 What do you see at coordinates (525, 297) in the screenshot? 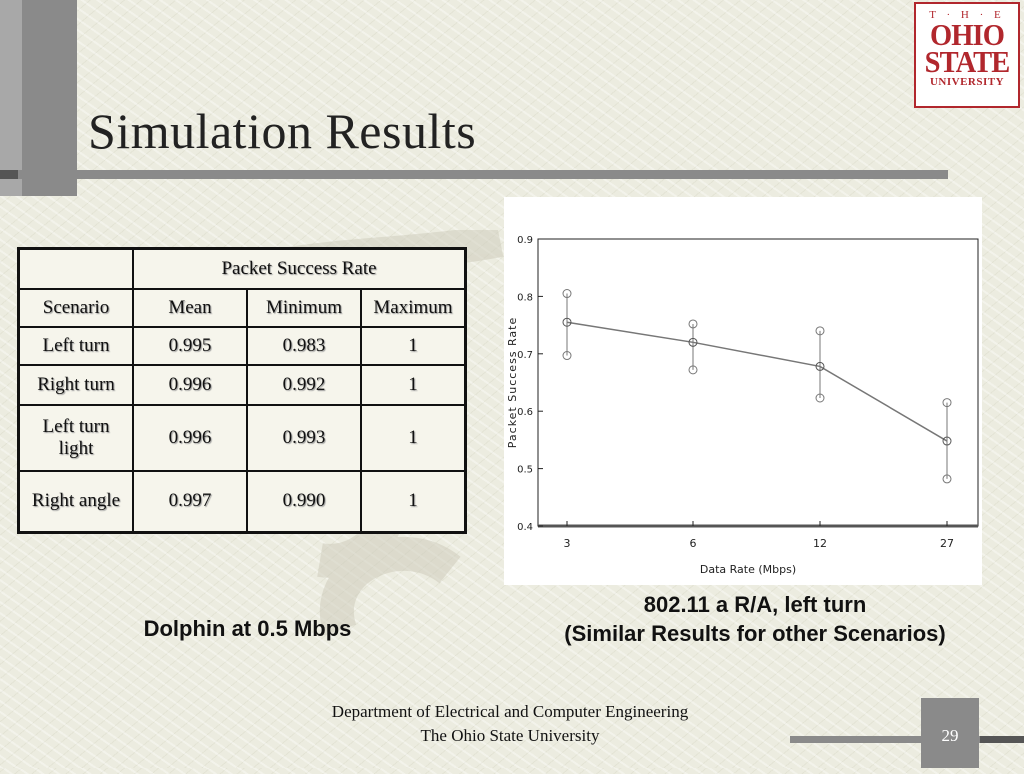
I see `y-tick-label: 0.8` at bounding box center [525, 297].